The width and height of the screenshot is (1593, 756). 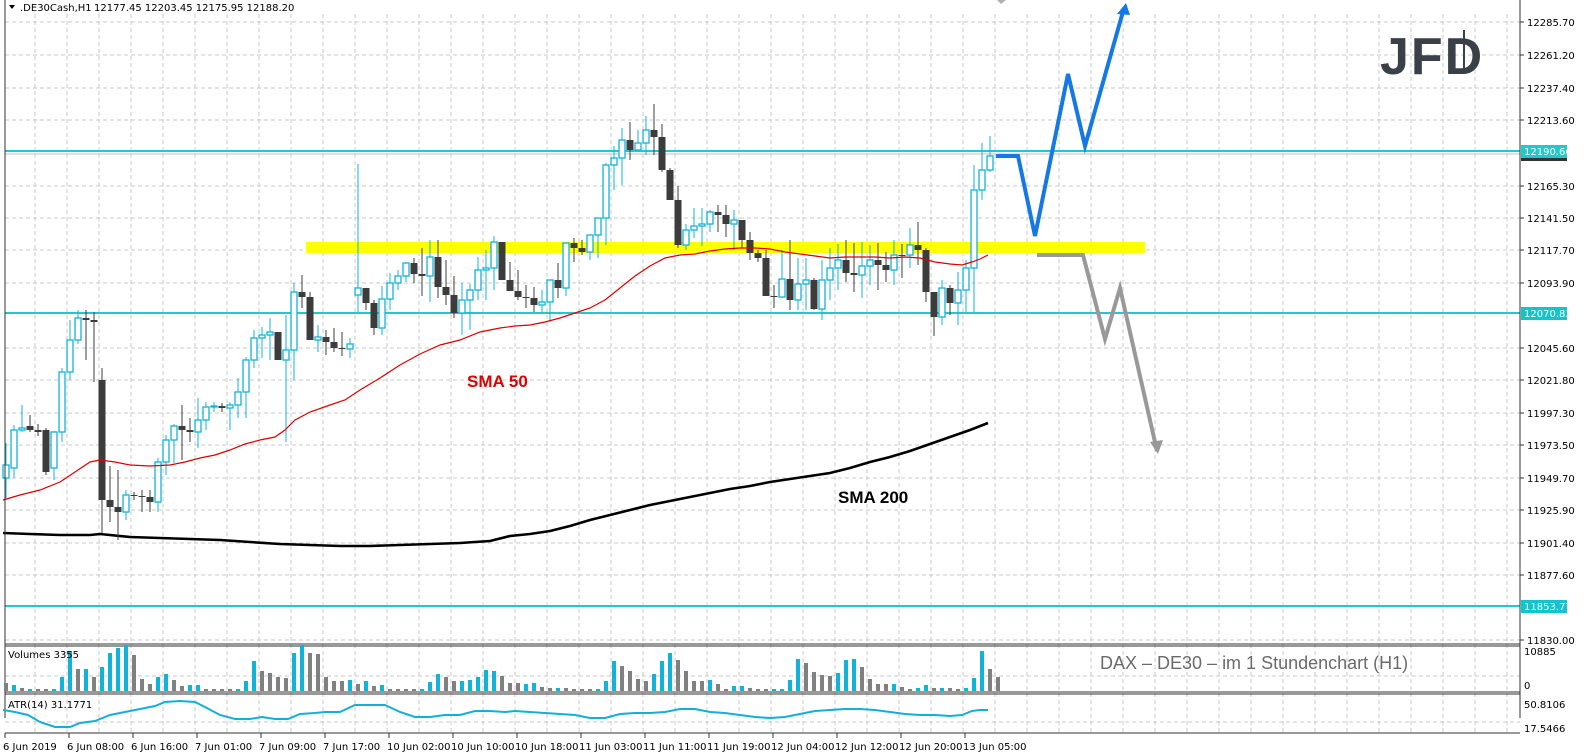 I want to click on volume-label: Volumes 3355, so click(x=43, y=655).